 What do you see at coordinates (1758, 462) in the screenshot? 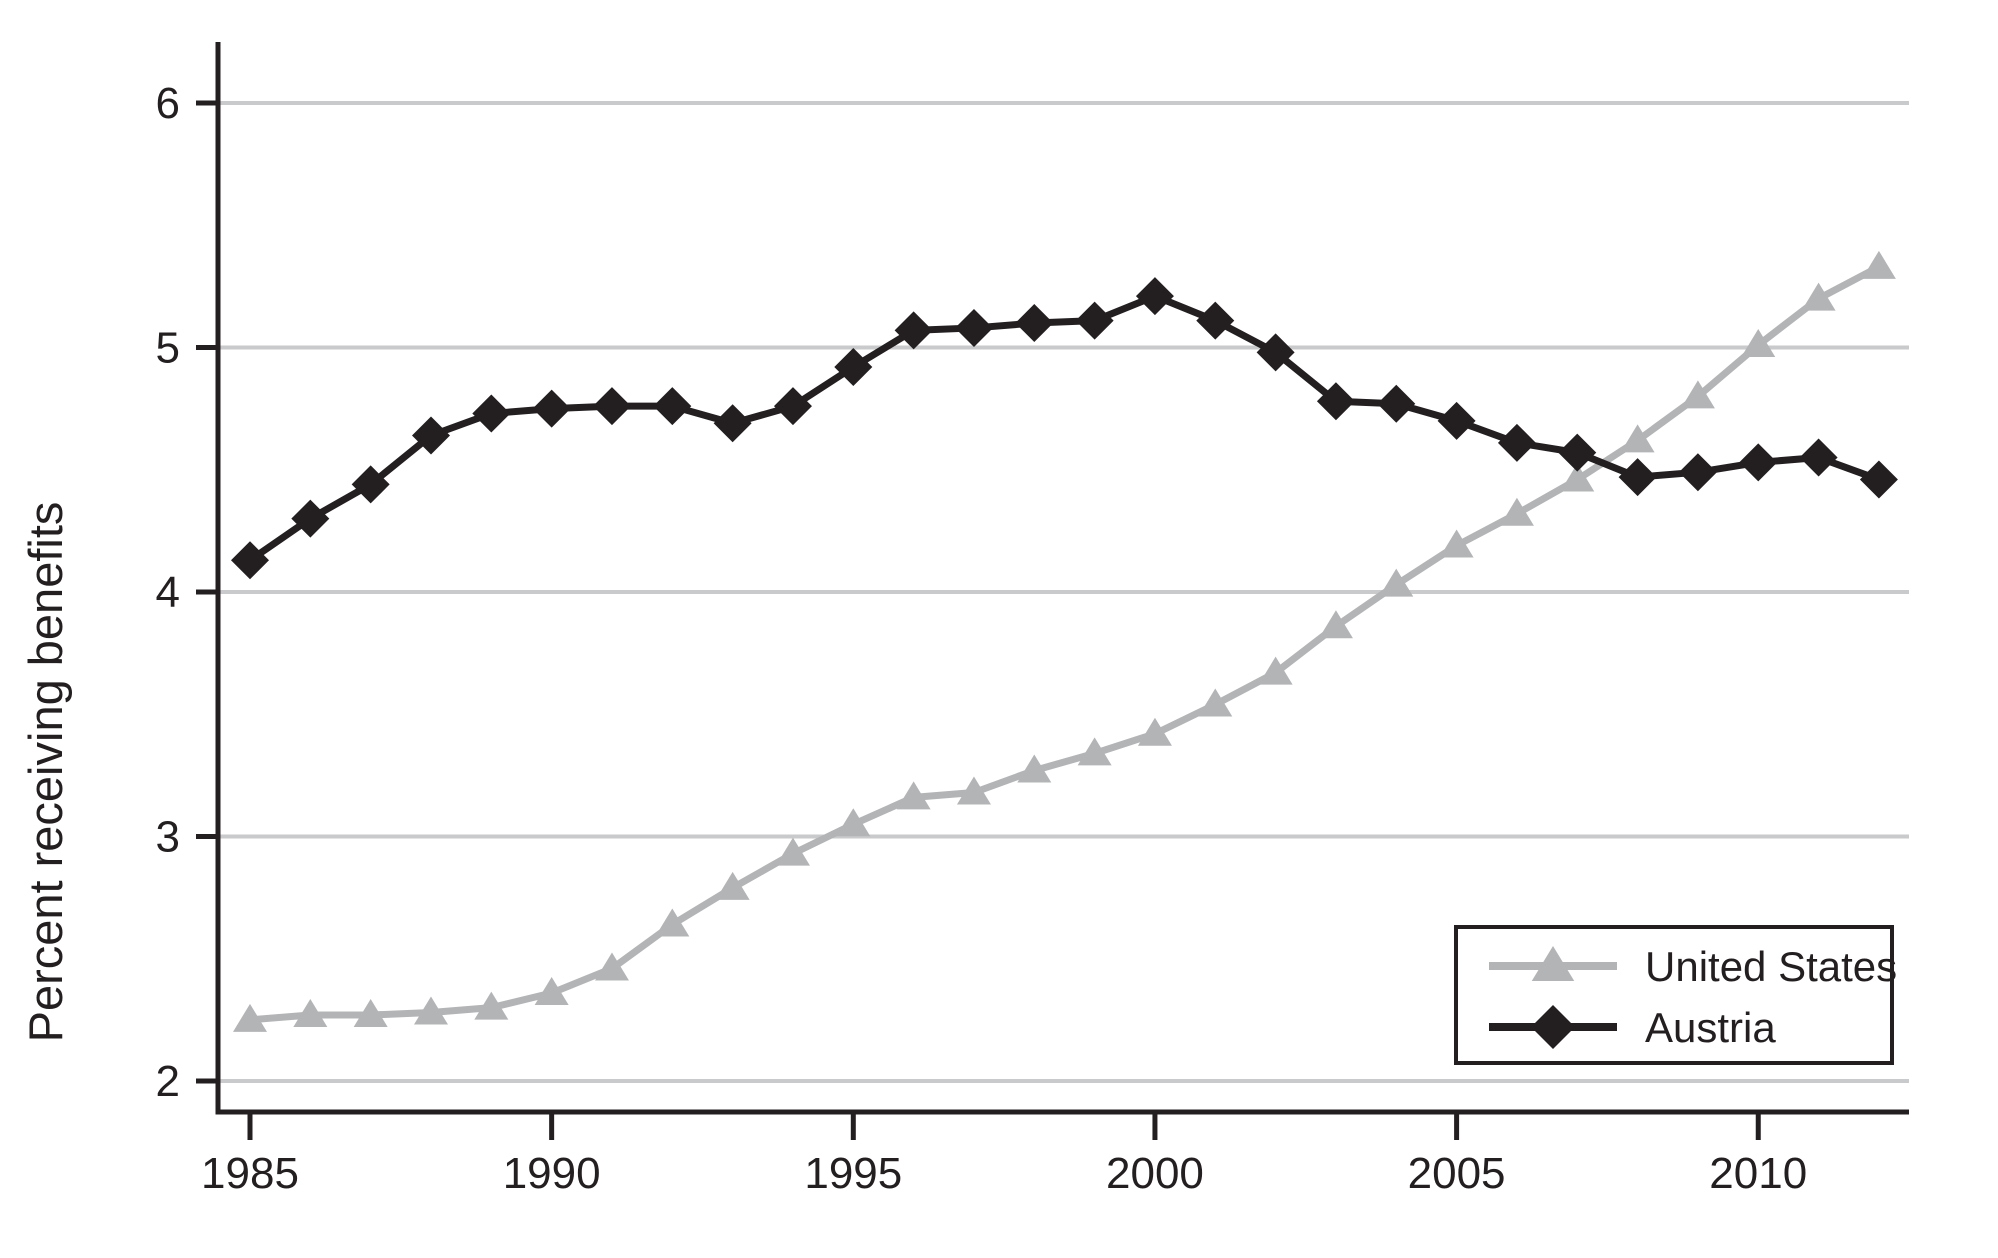
I see `austria-marker-2010` at bounding box center [1758, 462].